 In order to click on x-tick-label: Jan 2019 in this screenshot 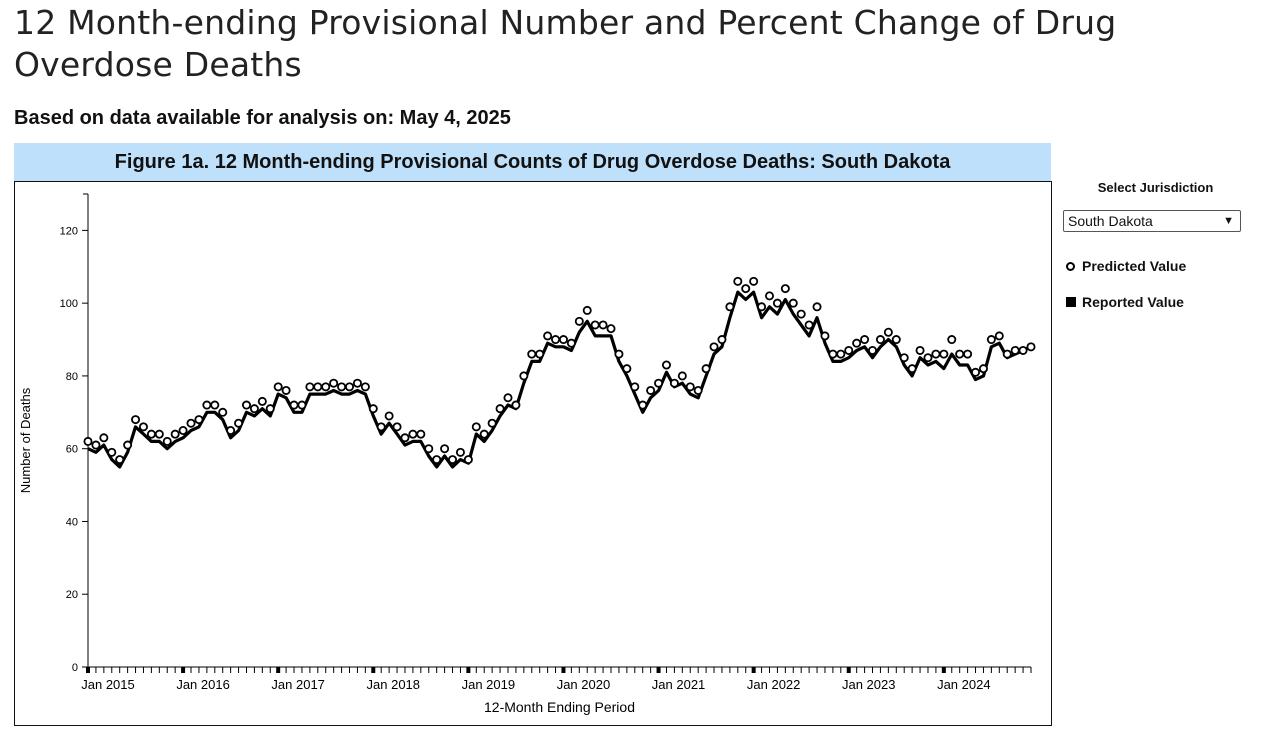, I will do `click(489, 684)`.